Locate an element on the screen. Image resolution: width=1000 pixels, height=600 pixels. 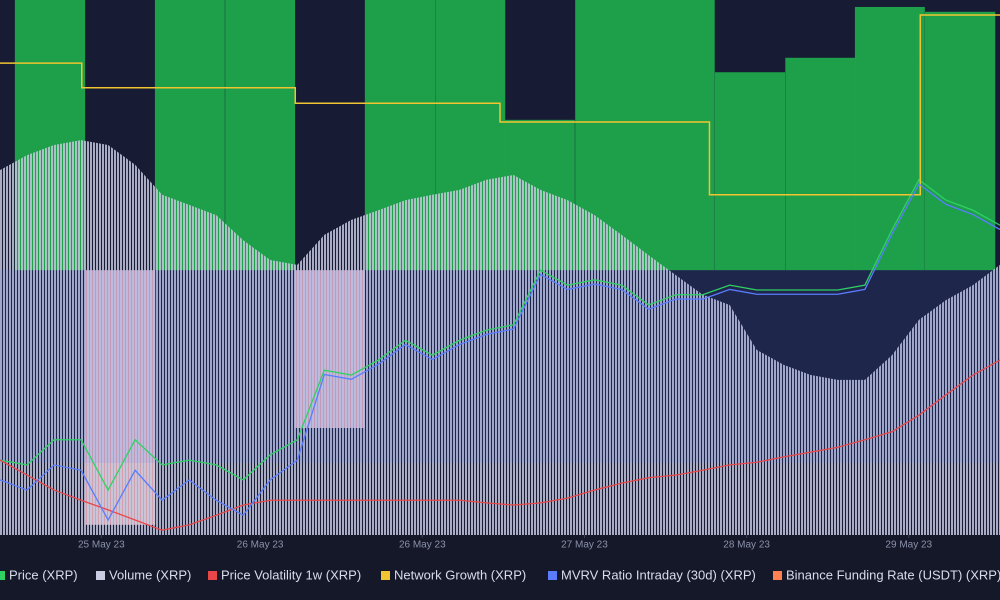
x-tick-label: 25 May 23 is located at coordinates (101, 545).